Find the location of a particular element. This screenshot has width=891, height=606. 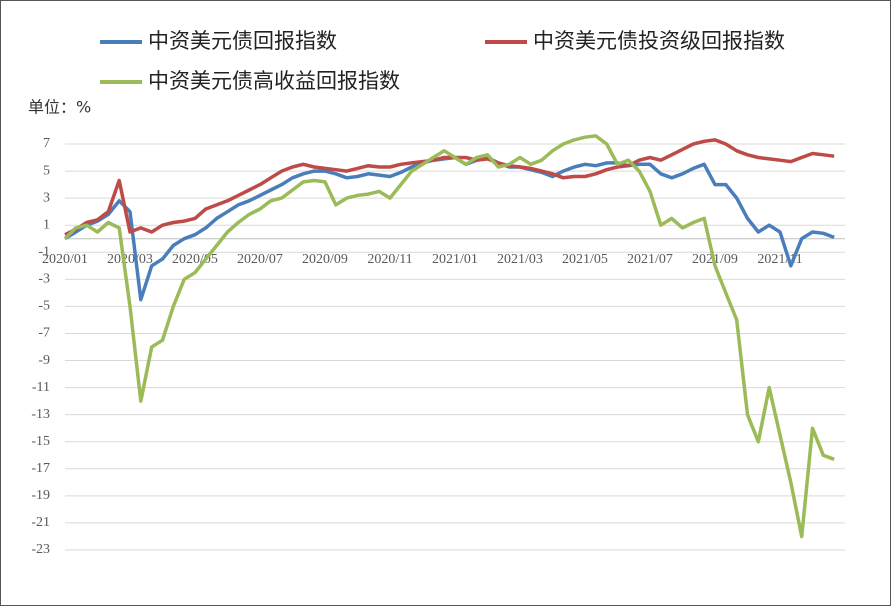

y-tick-label: -13 is located at coordinates (40, 414).